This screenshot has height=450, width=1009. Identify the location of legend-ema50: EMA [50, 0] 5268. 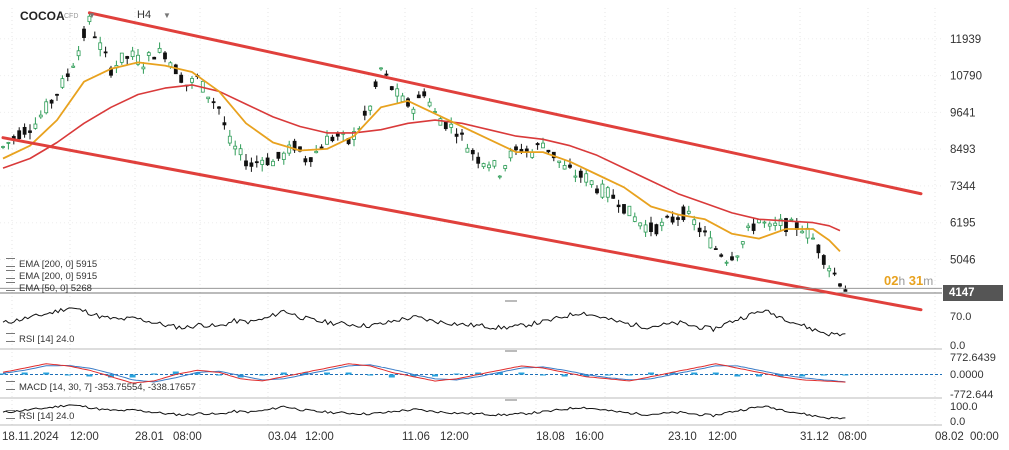
(49, 288).